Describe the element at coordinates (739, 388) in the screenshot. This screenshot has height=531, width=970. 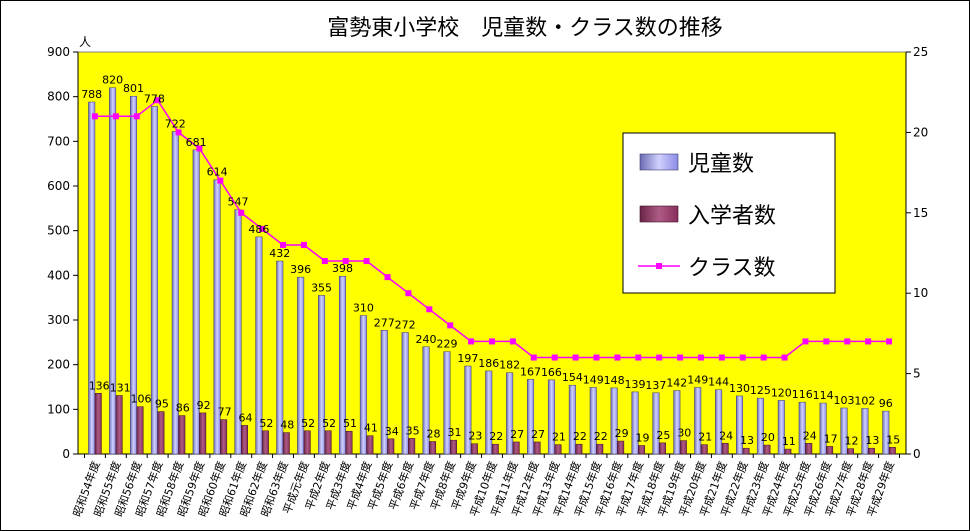
I see `data-label-enrollment: 130` at that location.